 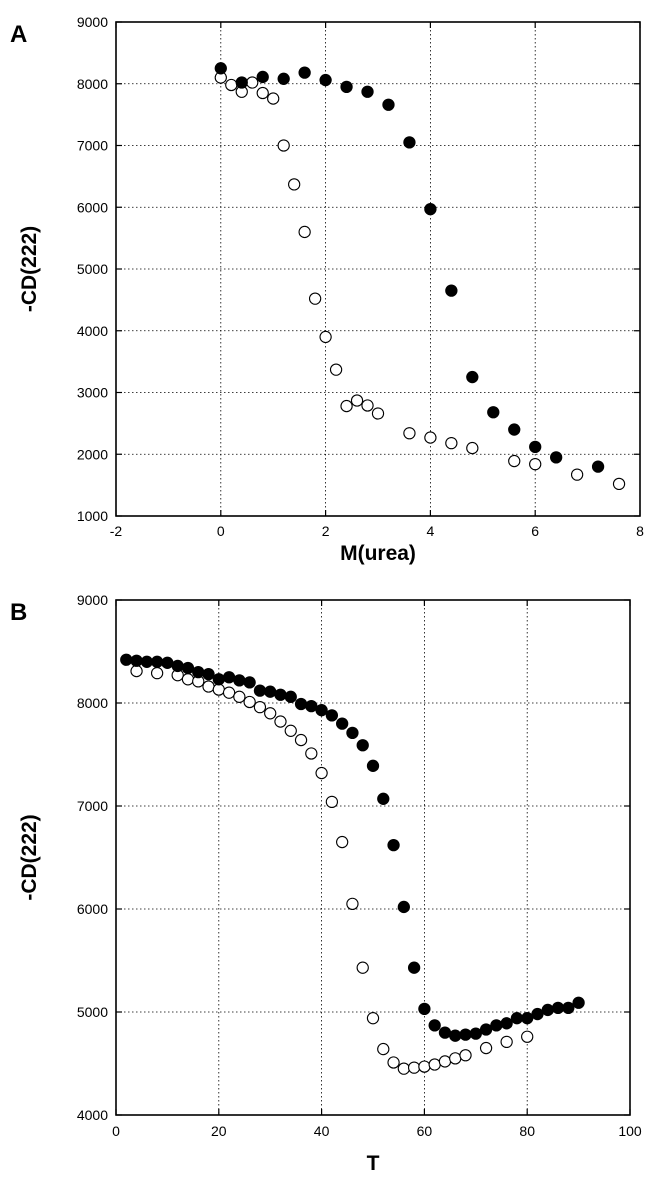 What do you see at coordinates (18, 34) in the screenshot?
I see `panel-label: A` at bounding box center [18, 34].